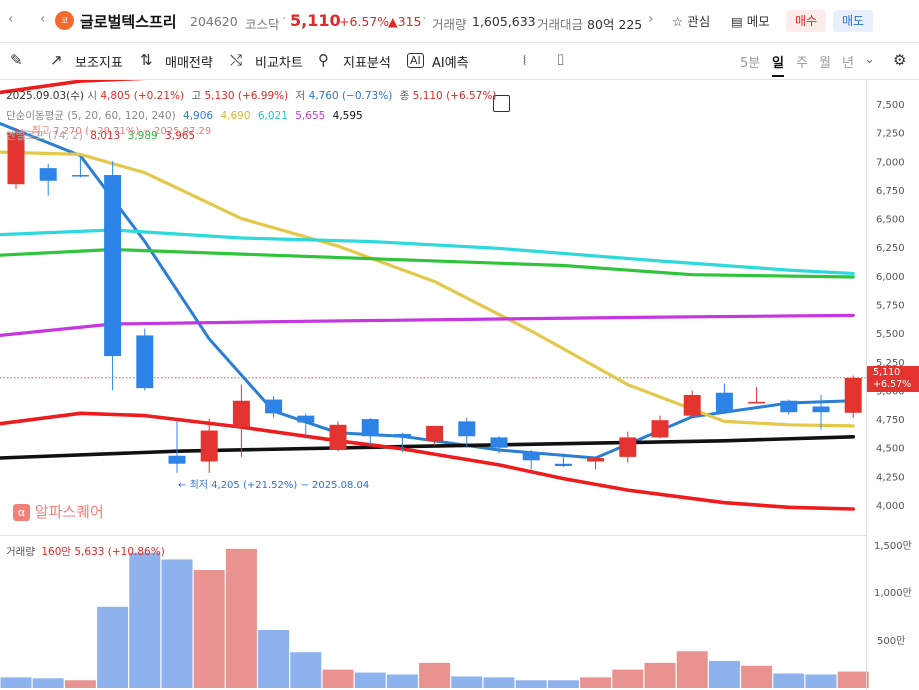 Image resolution: width=919 pixels, height=690 pixels. Describe the element at coordinates (890, 449) in the screenshot. I see `y-tick-label: 4,500` at that location.